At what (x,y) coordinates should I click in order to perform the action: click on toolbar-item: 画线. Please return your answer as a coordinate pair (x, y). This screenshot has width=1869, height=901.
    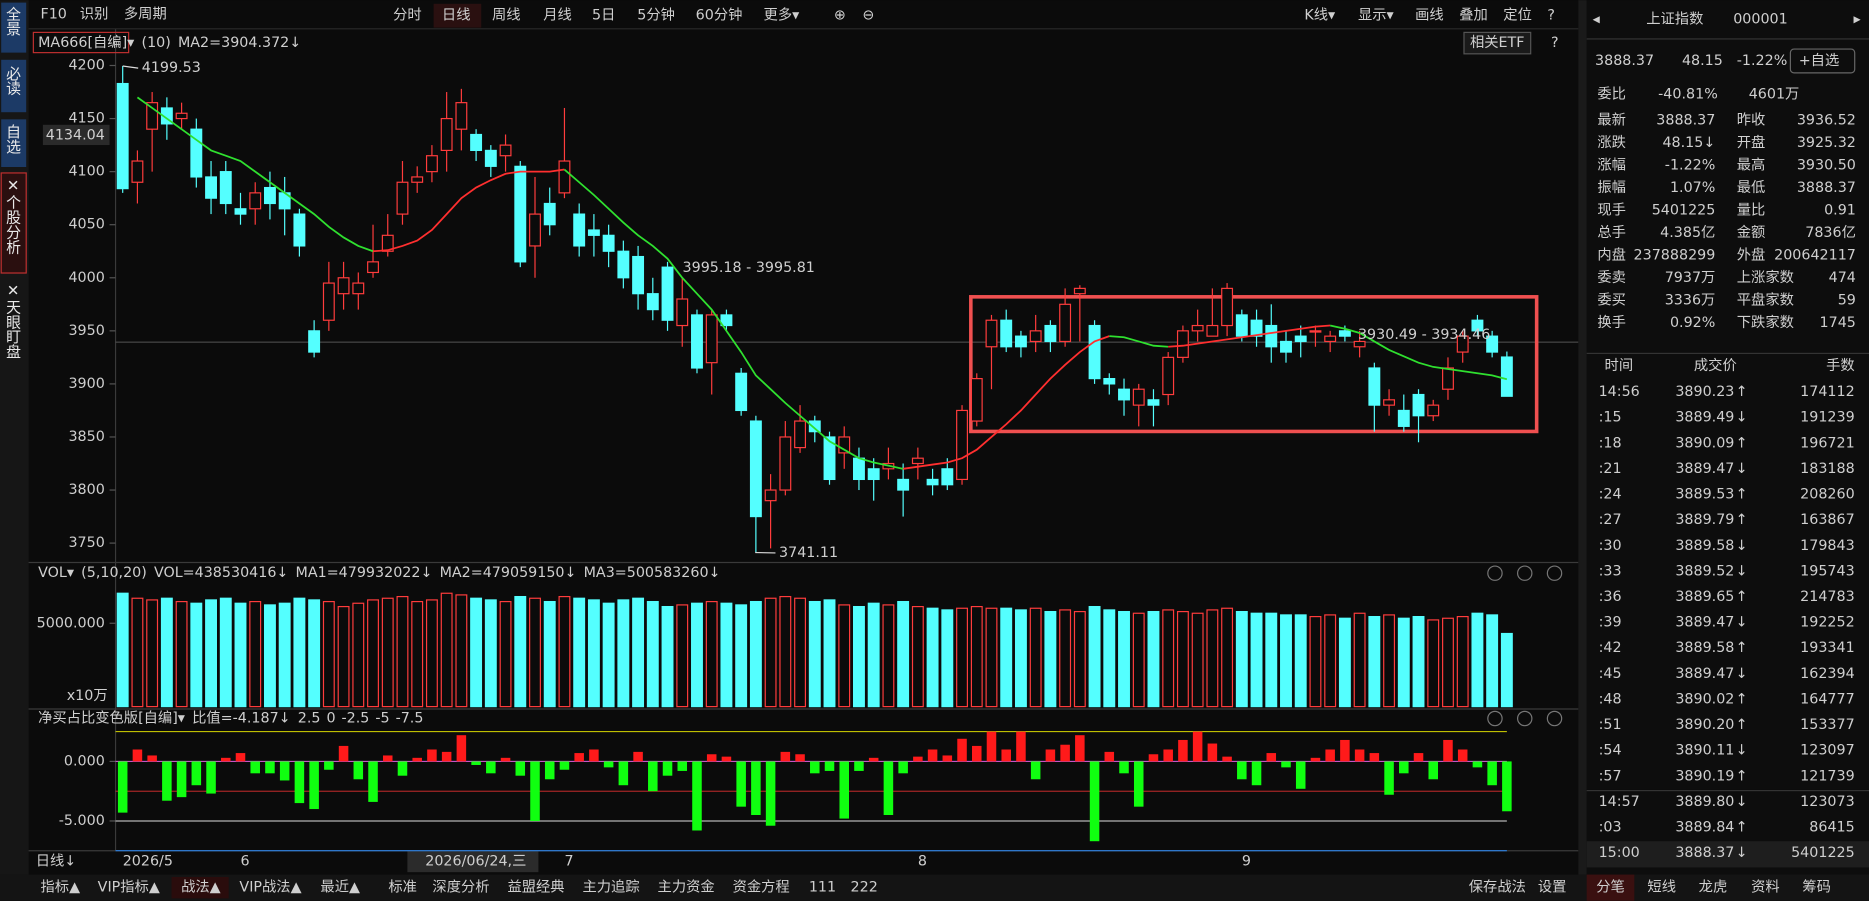
    Looking at the image, I should click on (1429, 15).